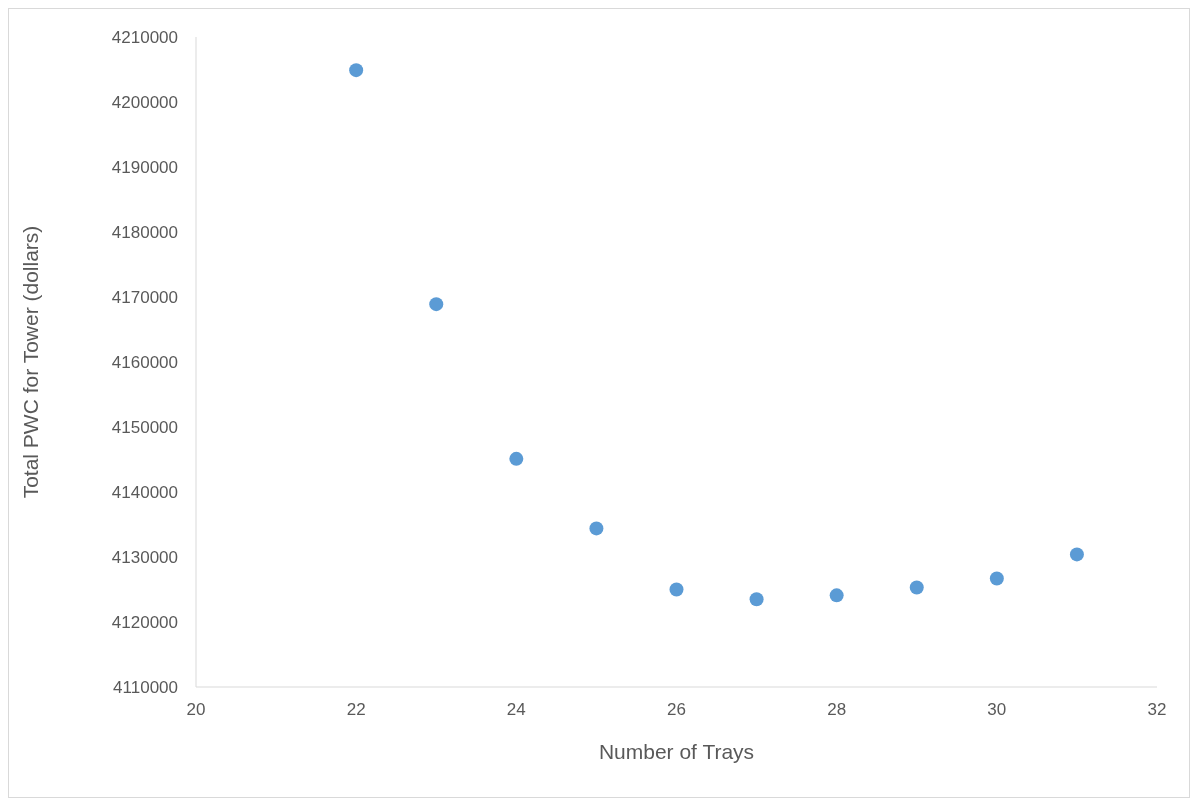  I want to click on y-tick-label: 4160000, so click(144, 363).